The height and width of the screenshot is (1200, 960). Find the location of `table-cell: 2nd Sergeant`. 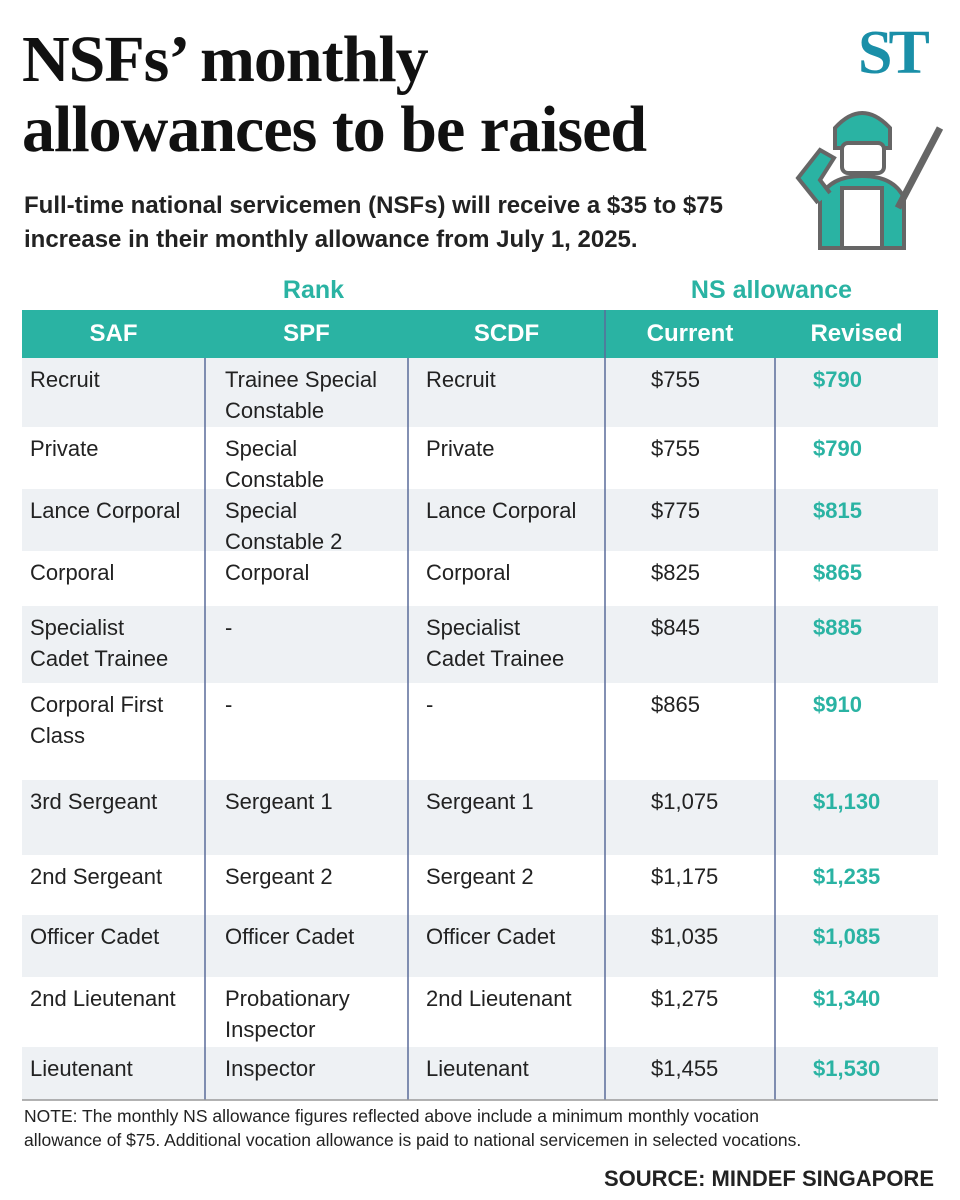

table-cell: 2nd Sergeant is located at coordinates (96, 876).